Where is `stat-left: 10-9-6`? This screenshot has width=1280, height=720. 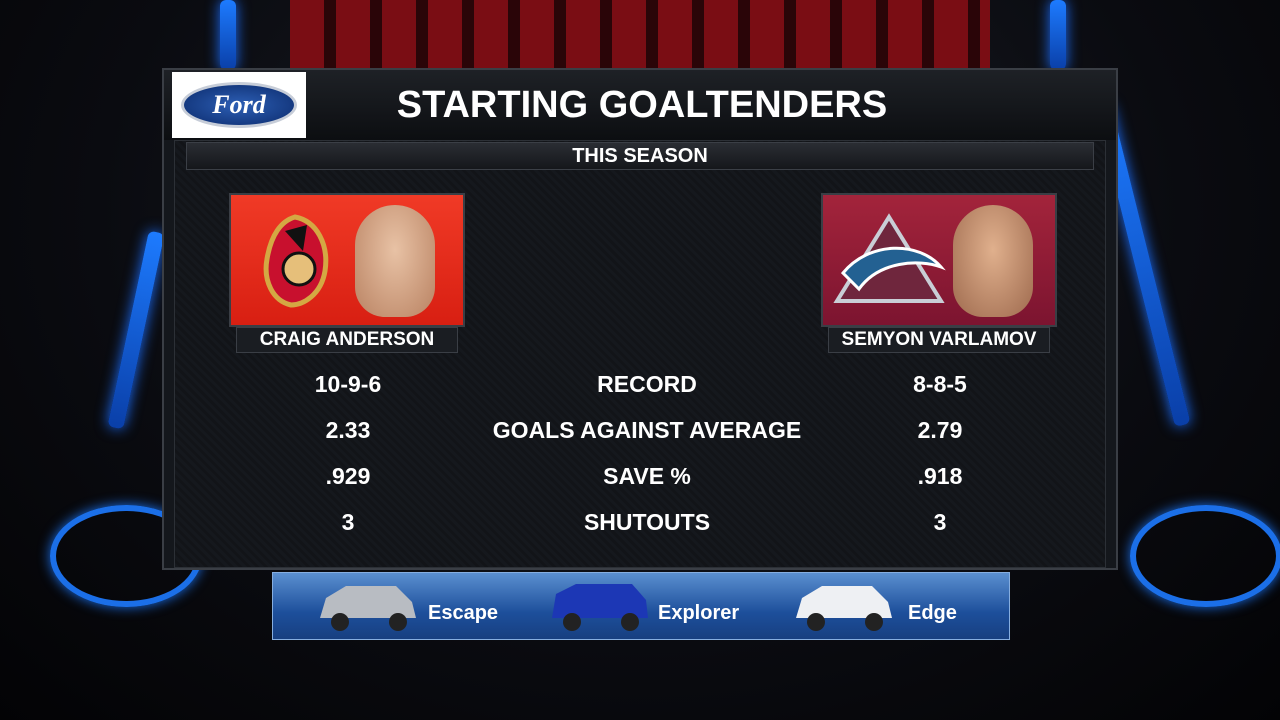
stat-left: 10-9-6 is located at coordinates (348, 384).